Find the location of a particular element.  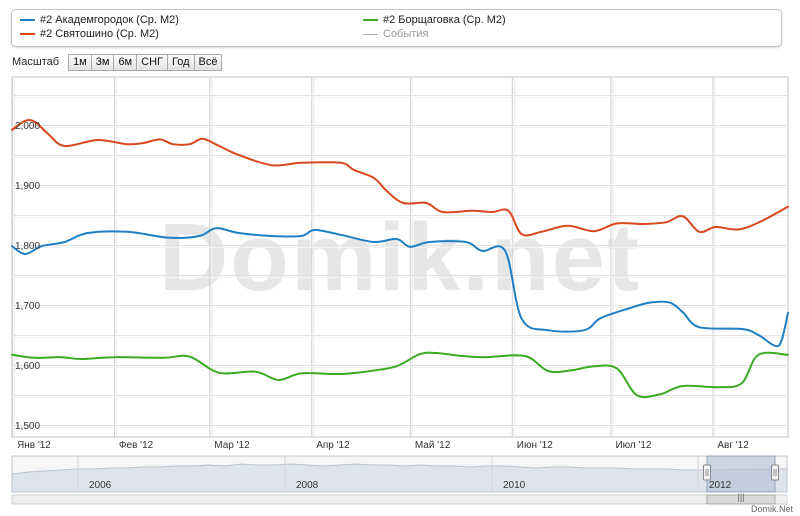

zoom-button-1m: 1м is located at coordinates (80, 62).